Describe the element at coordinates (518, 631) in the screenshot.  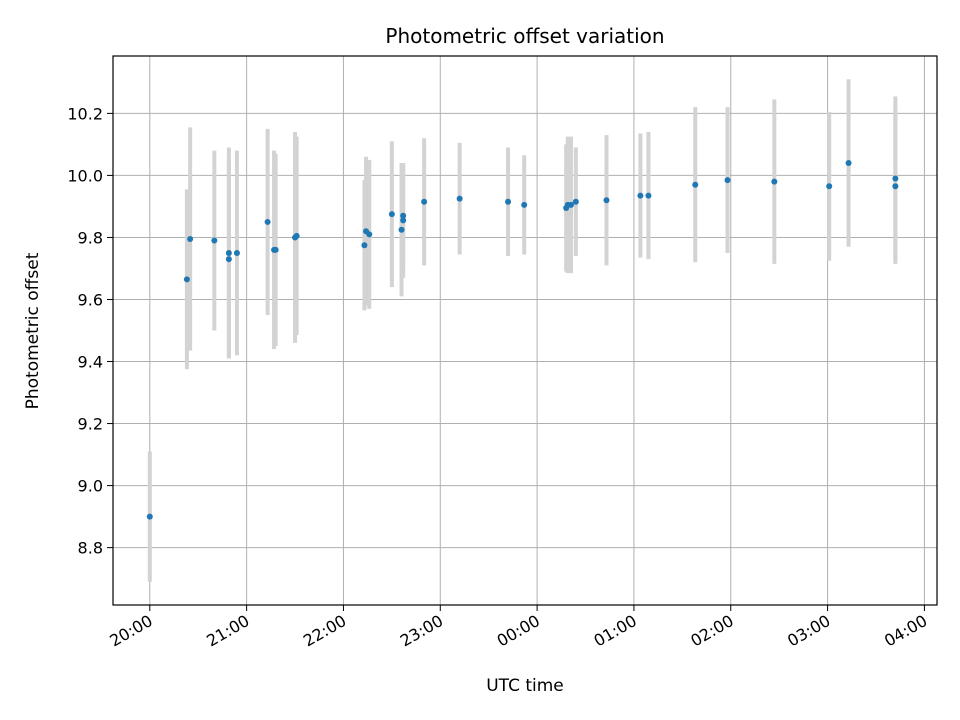
I see `x-tick-label: 00:00` at that location.